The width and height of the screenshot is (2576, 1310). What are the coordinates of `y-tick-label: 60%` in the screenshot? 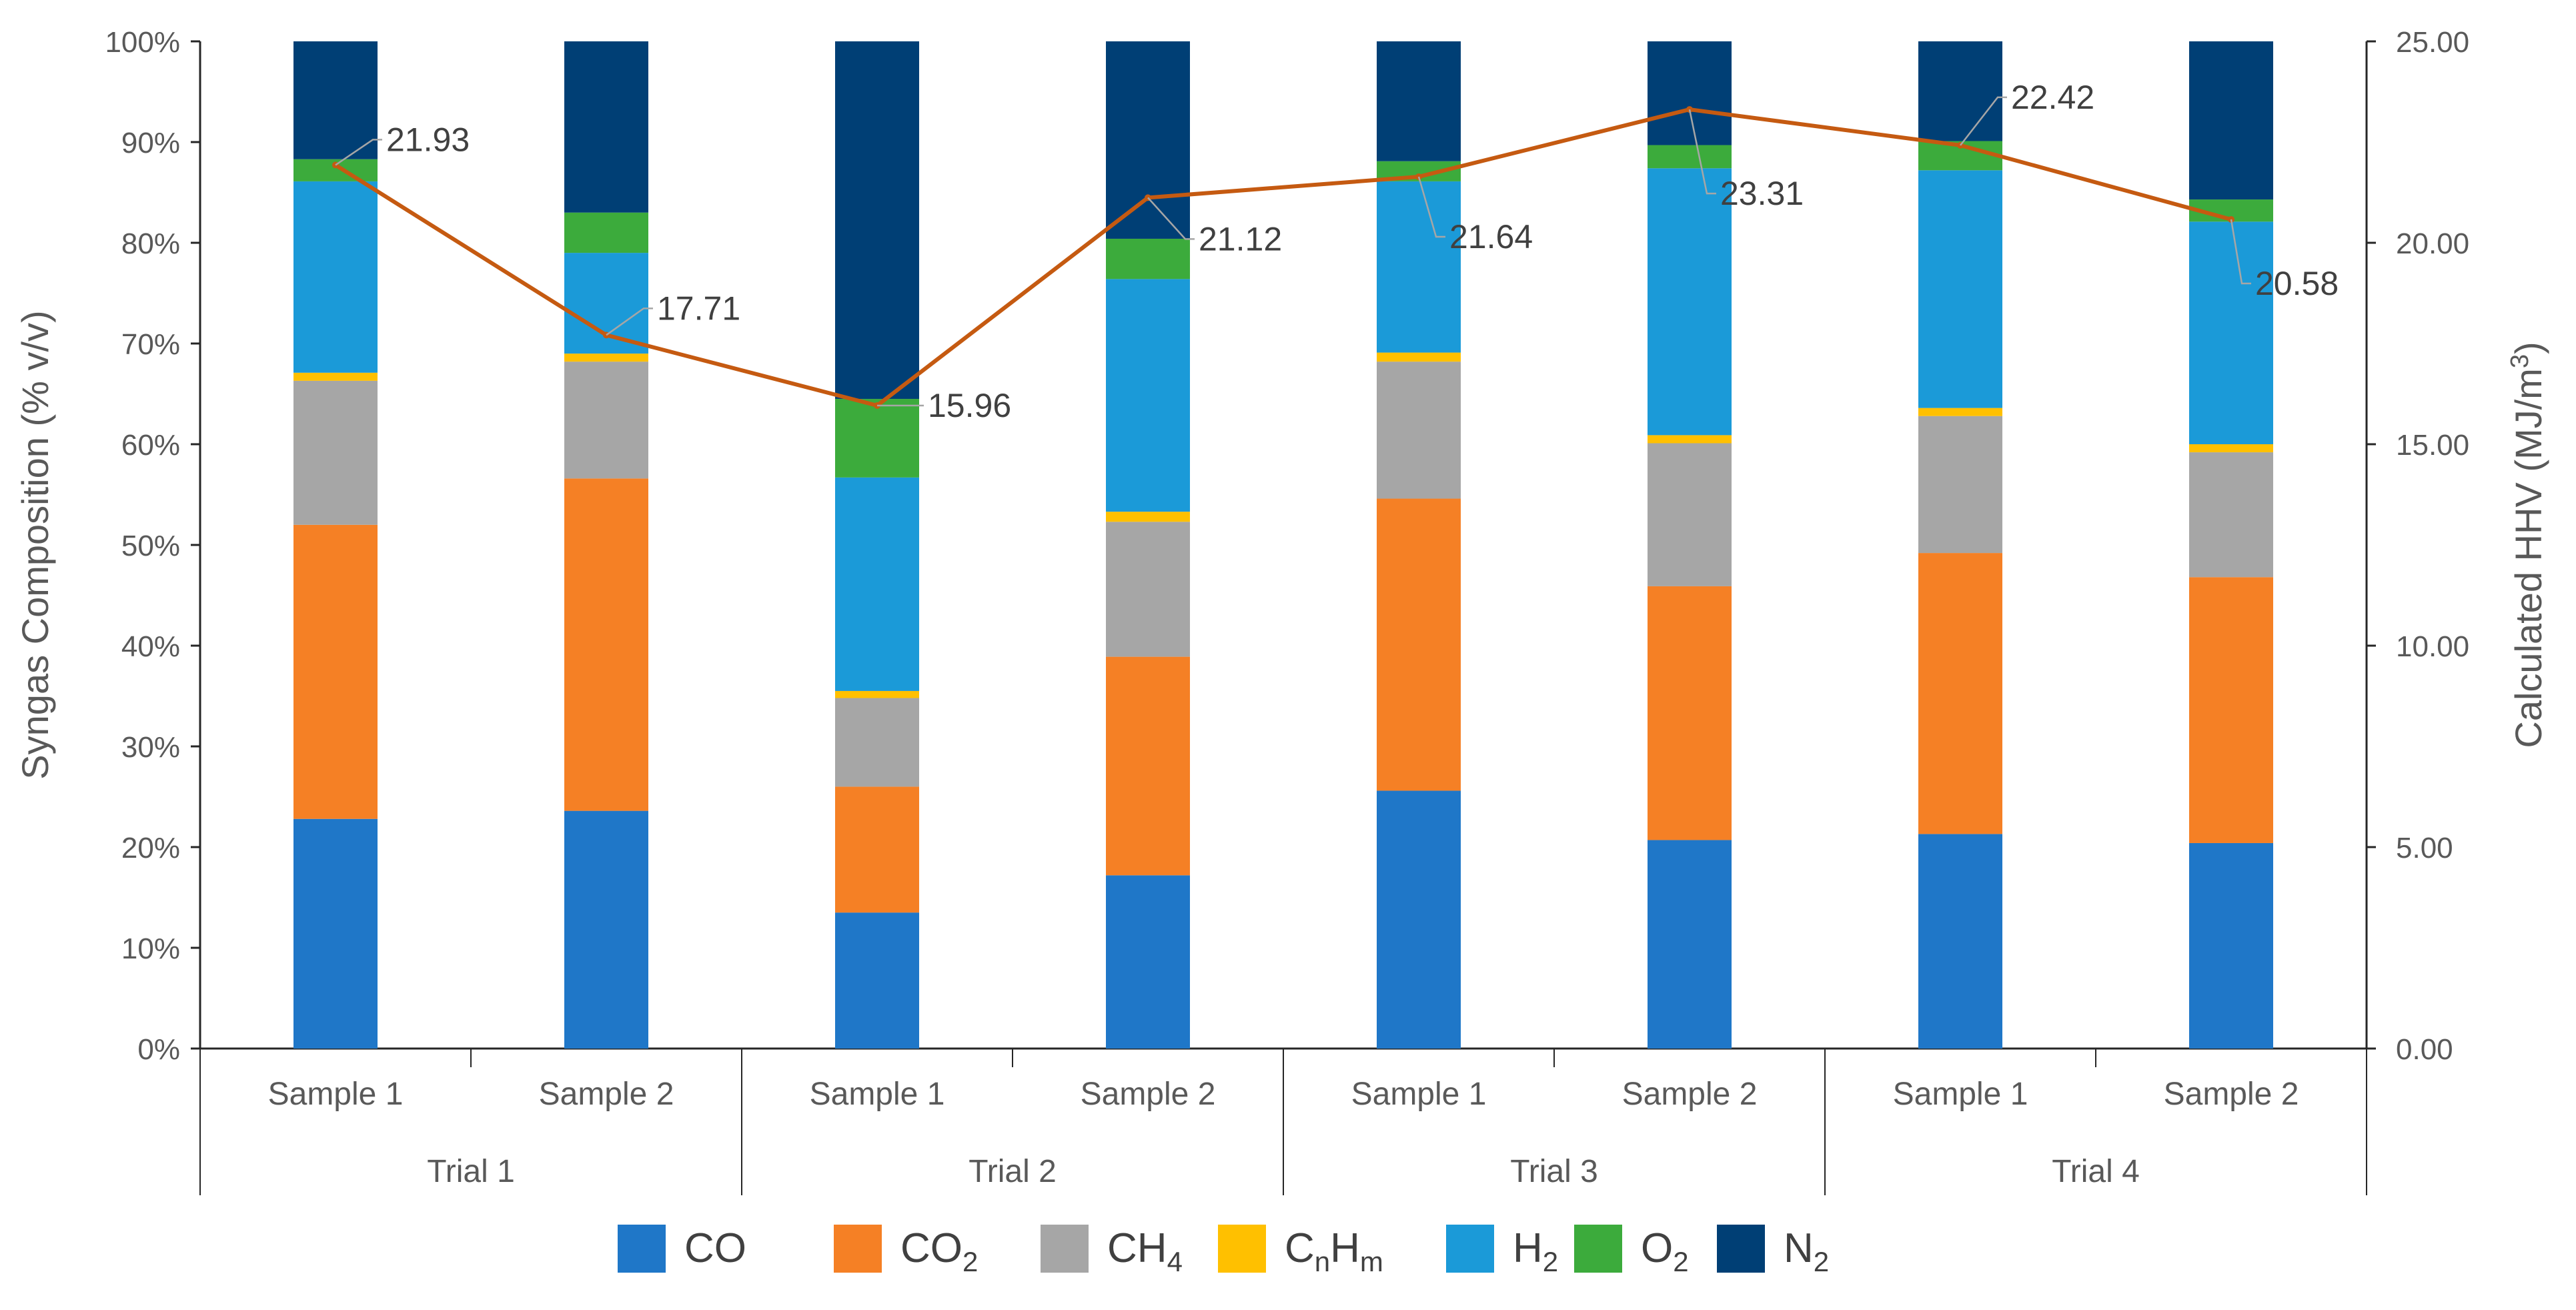 It's located at (150, 445).